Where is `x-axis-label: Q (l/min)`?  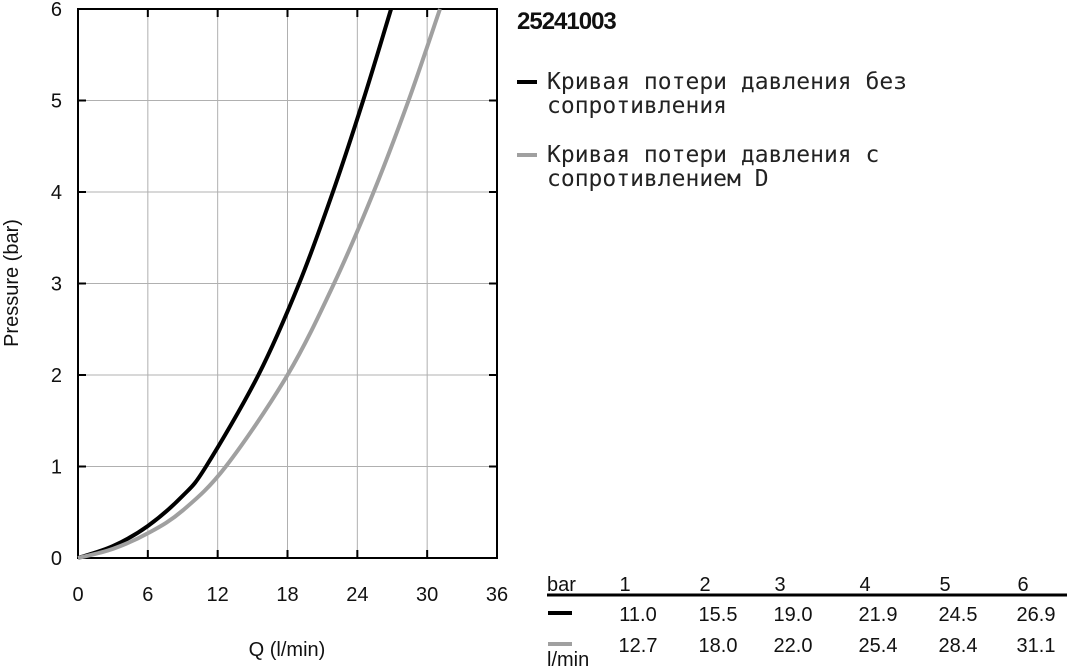
x-axis-label: Q (l/min) is located at coordinates (287, 650).